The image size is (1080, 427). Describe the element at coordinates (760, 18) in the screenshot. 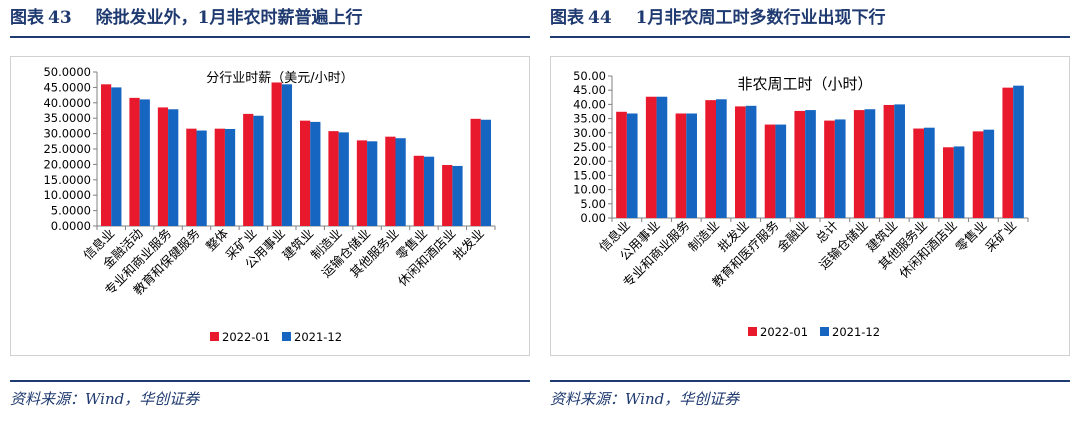

I see `figure-caption: 1月非农周工时多数行业出现下行` at that location.